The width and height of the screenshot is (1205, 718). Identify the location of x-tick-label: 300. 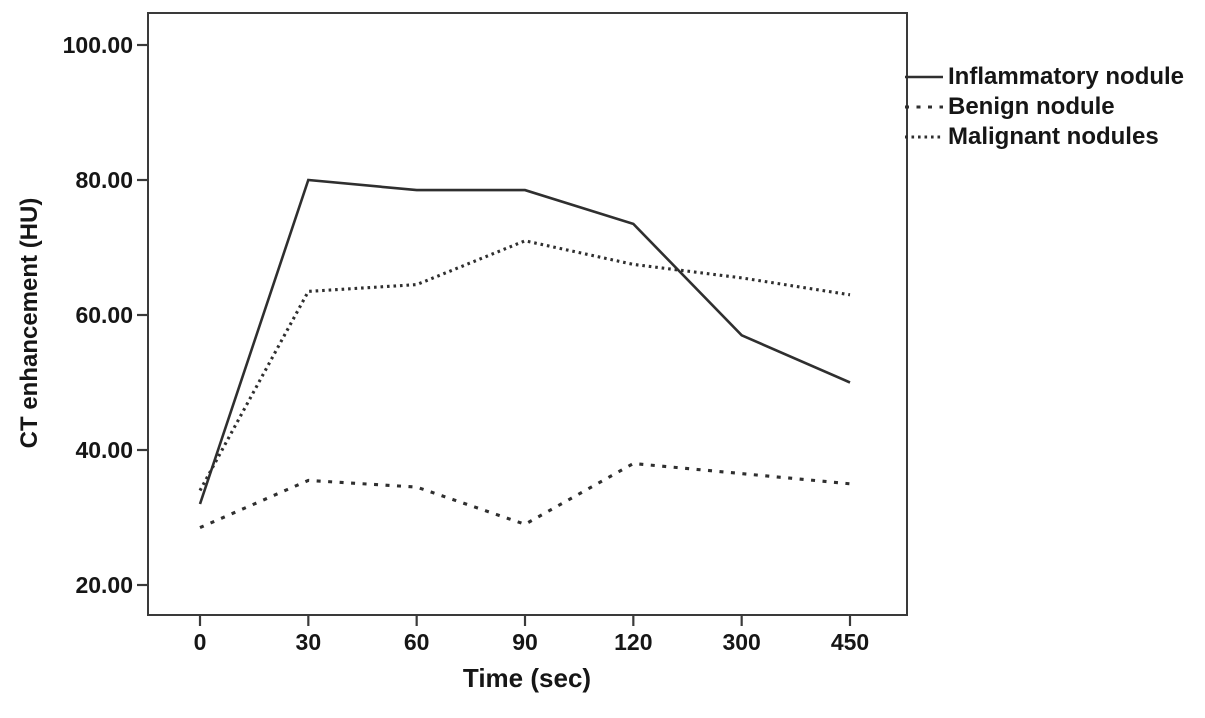
(741, 642).